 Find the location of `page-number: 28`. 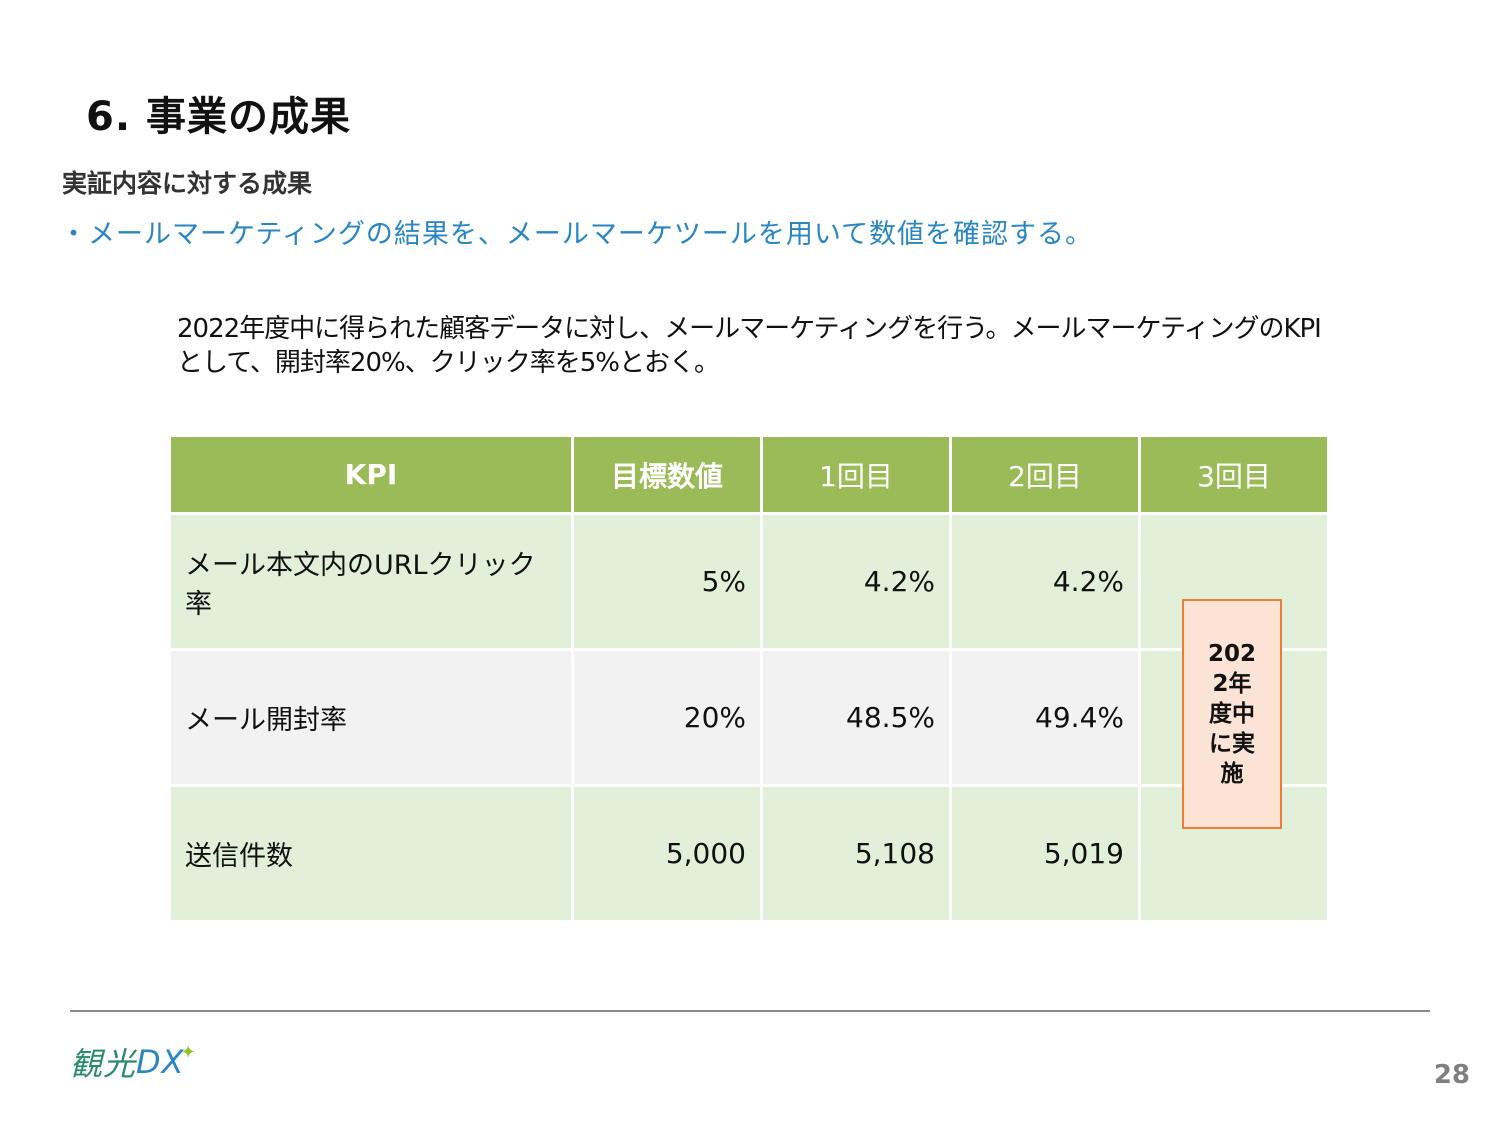

page-number: 28 is located at coordinates (1451, 1075).